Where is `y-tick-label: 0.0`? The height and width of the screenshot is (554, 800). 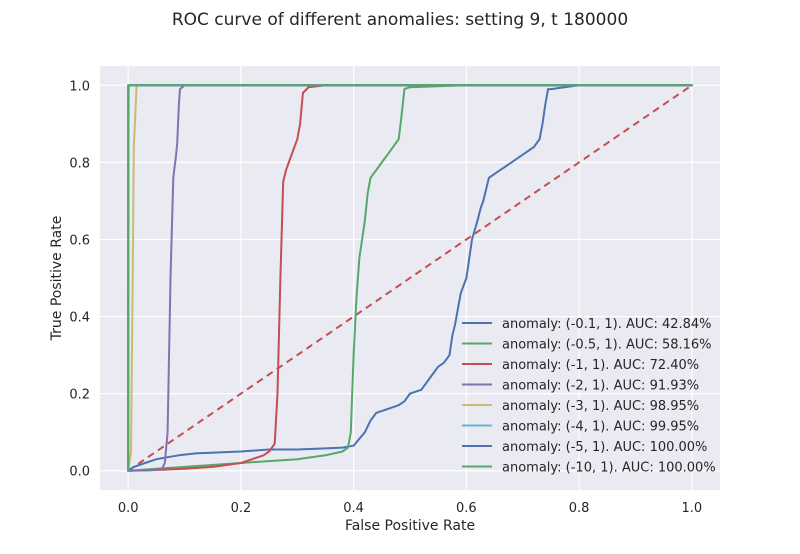 y-tick-label: 0.0 is located at coordinates (79, 472).